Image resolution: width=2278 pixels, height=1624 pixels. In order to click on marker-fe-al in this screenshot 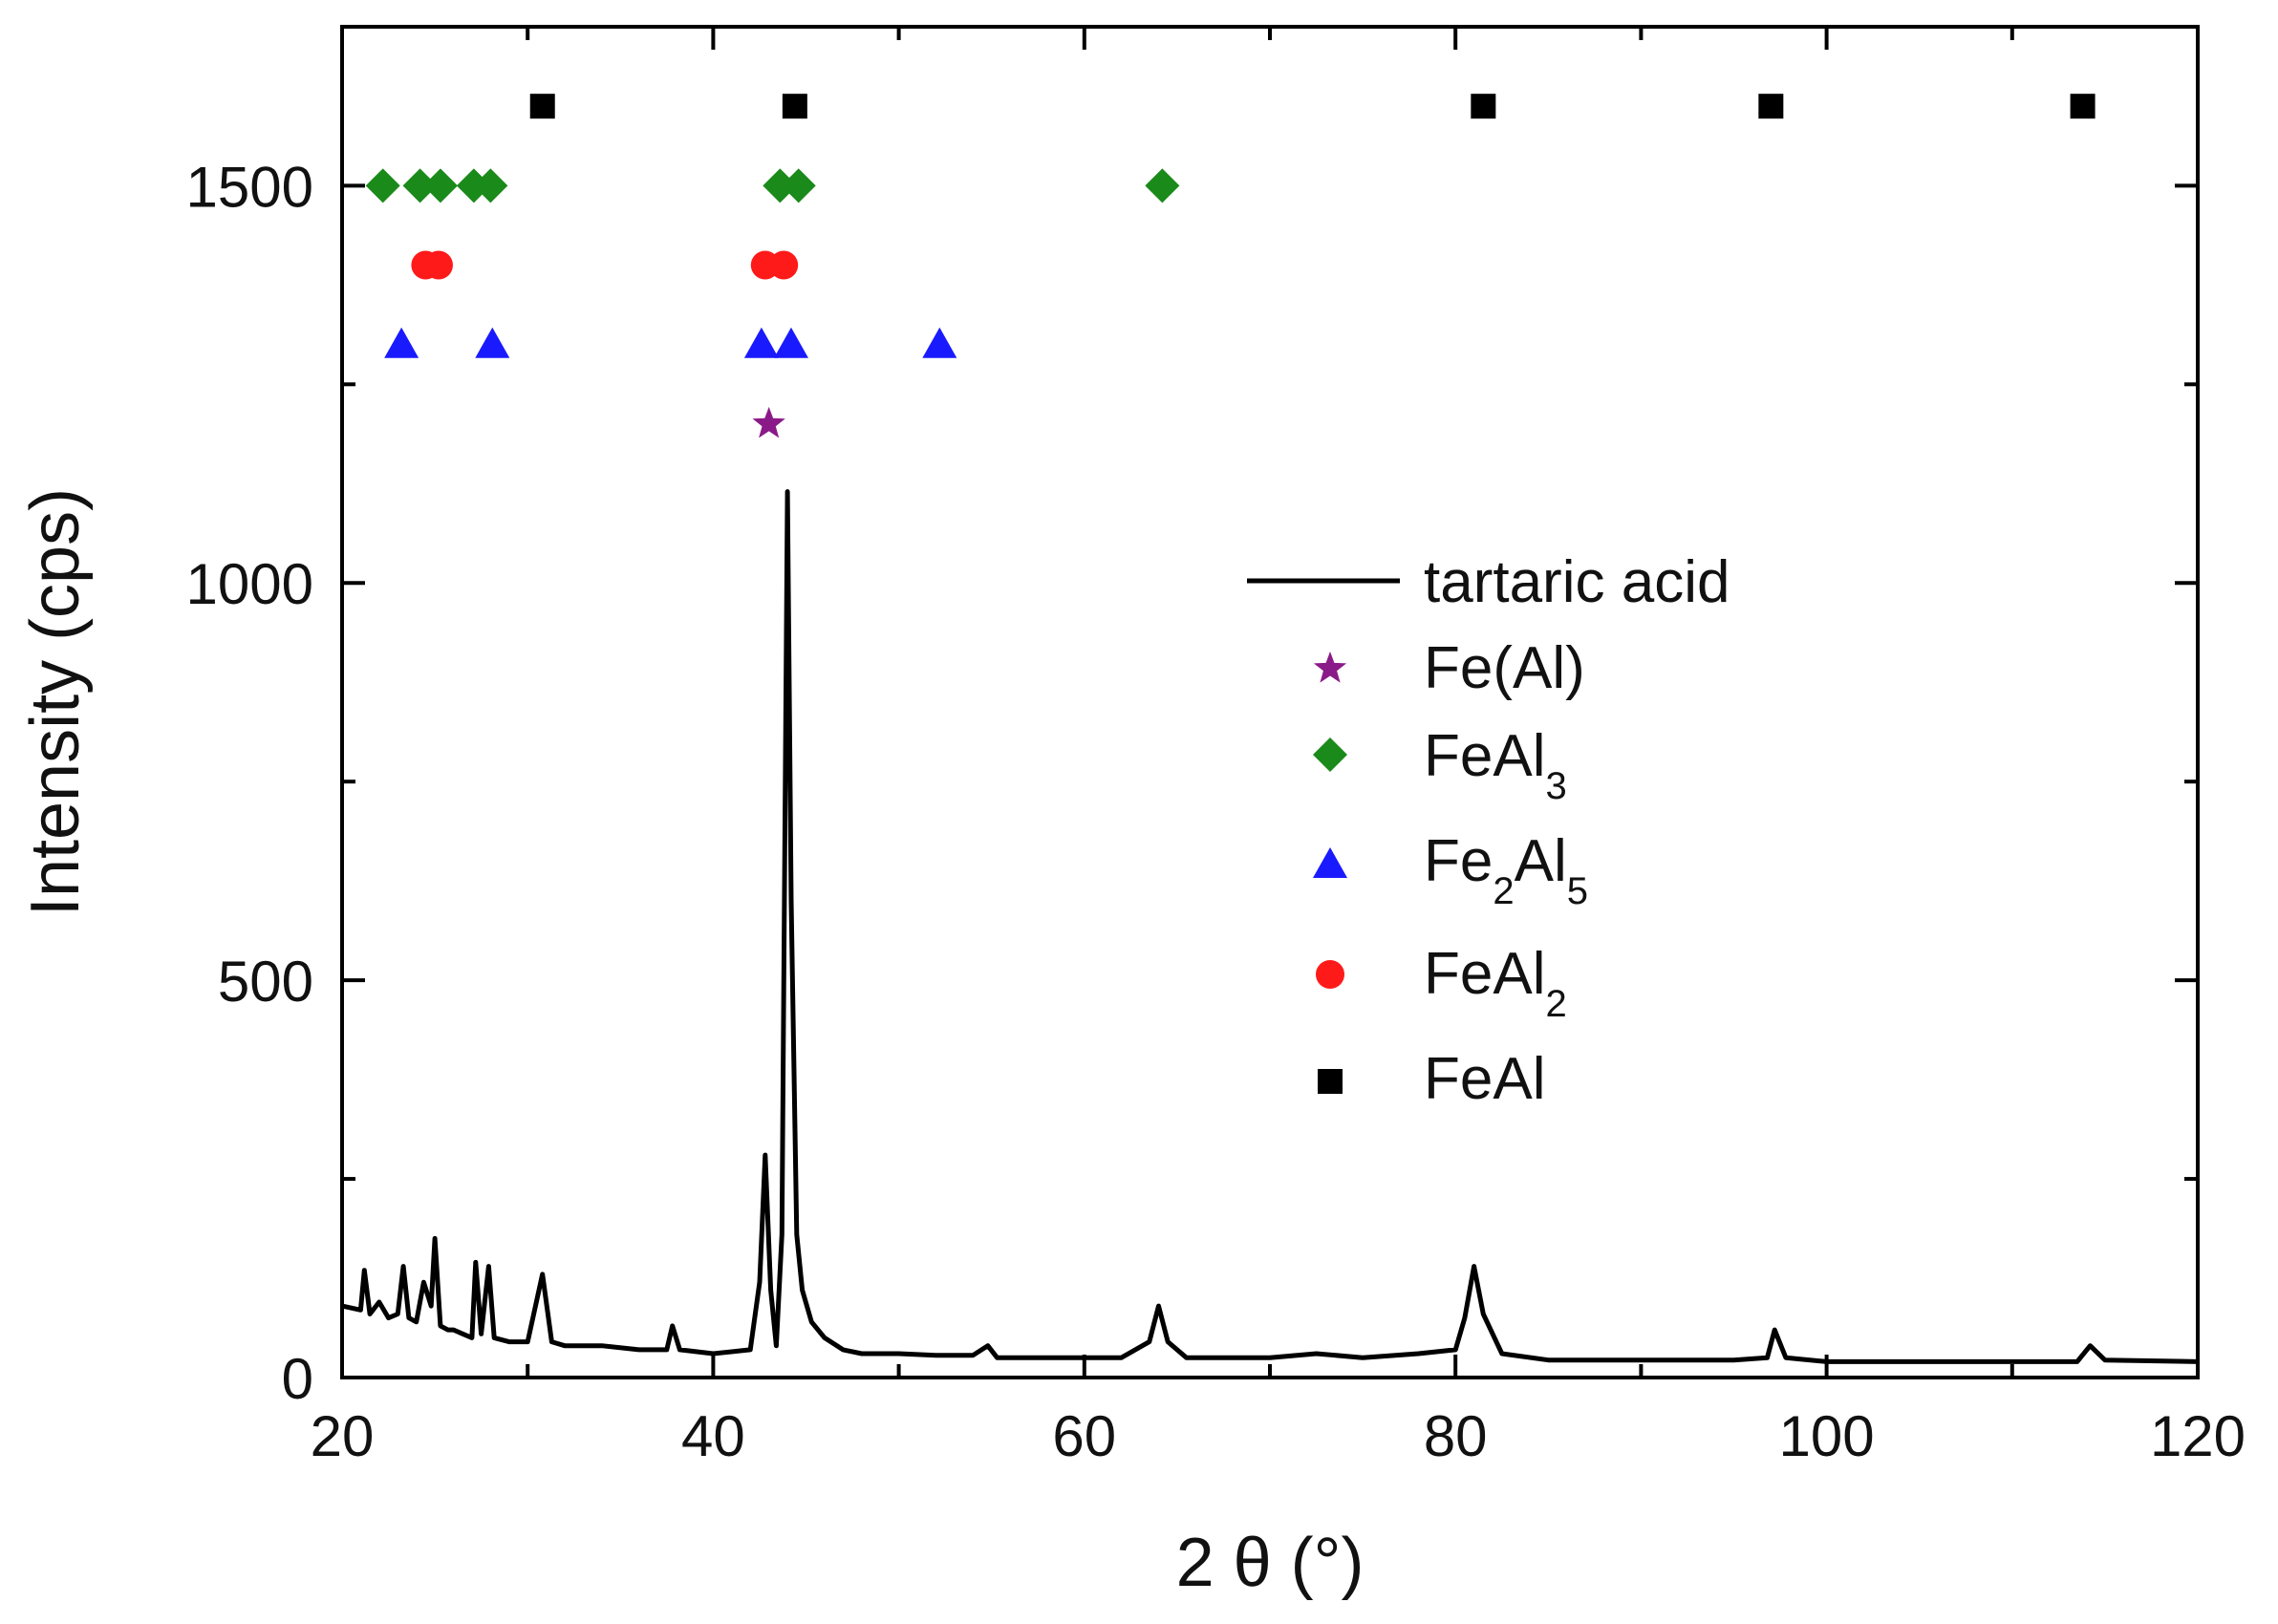, I will do `click(768, 422)`.